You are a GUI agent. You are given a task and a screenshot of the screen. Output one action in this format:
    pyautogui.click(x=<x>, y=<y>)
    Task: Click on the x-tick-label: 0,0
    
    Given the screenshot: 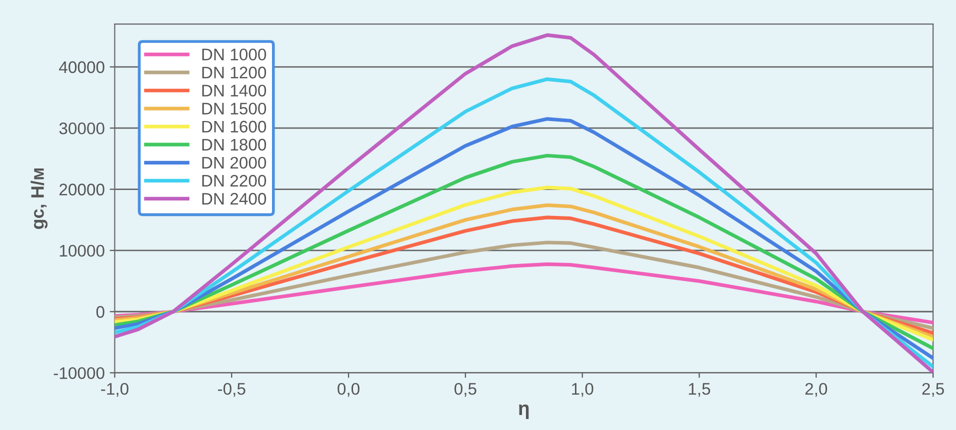 What is the action you would take?
    pyautogui.click(x=349, y=389)
    